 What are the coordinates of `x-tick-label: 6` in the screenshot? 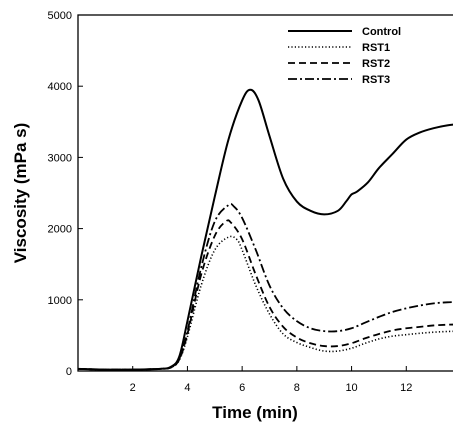 It's located at (242, 388).